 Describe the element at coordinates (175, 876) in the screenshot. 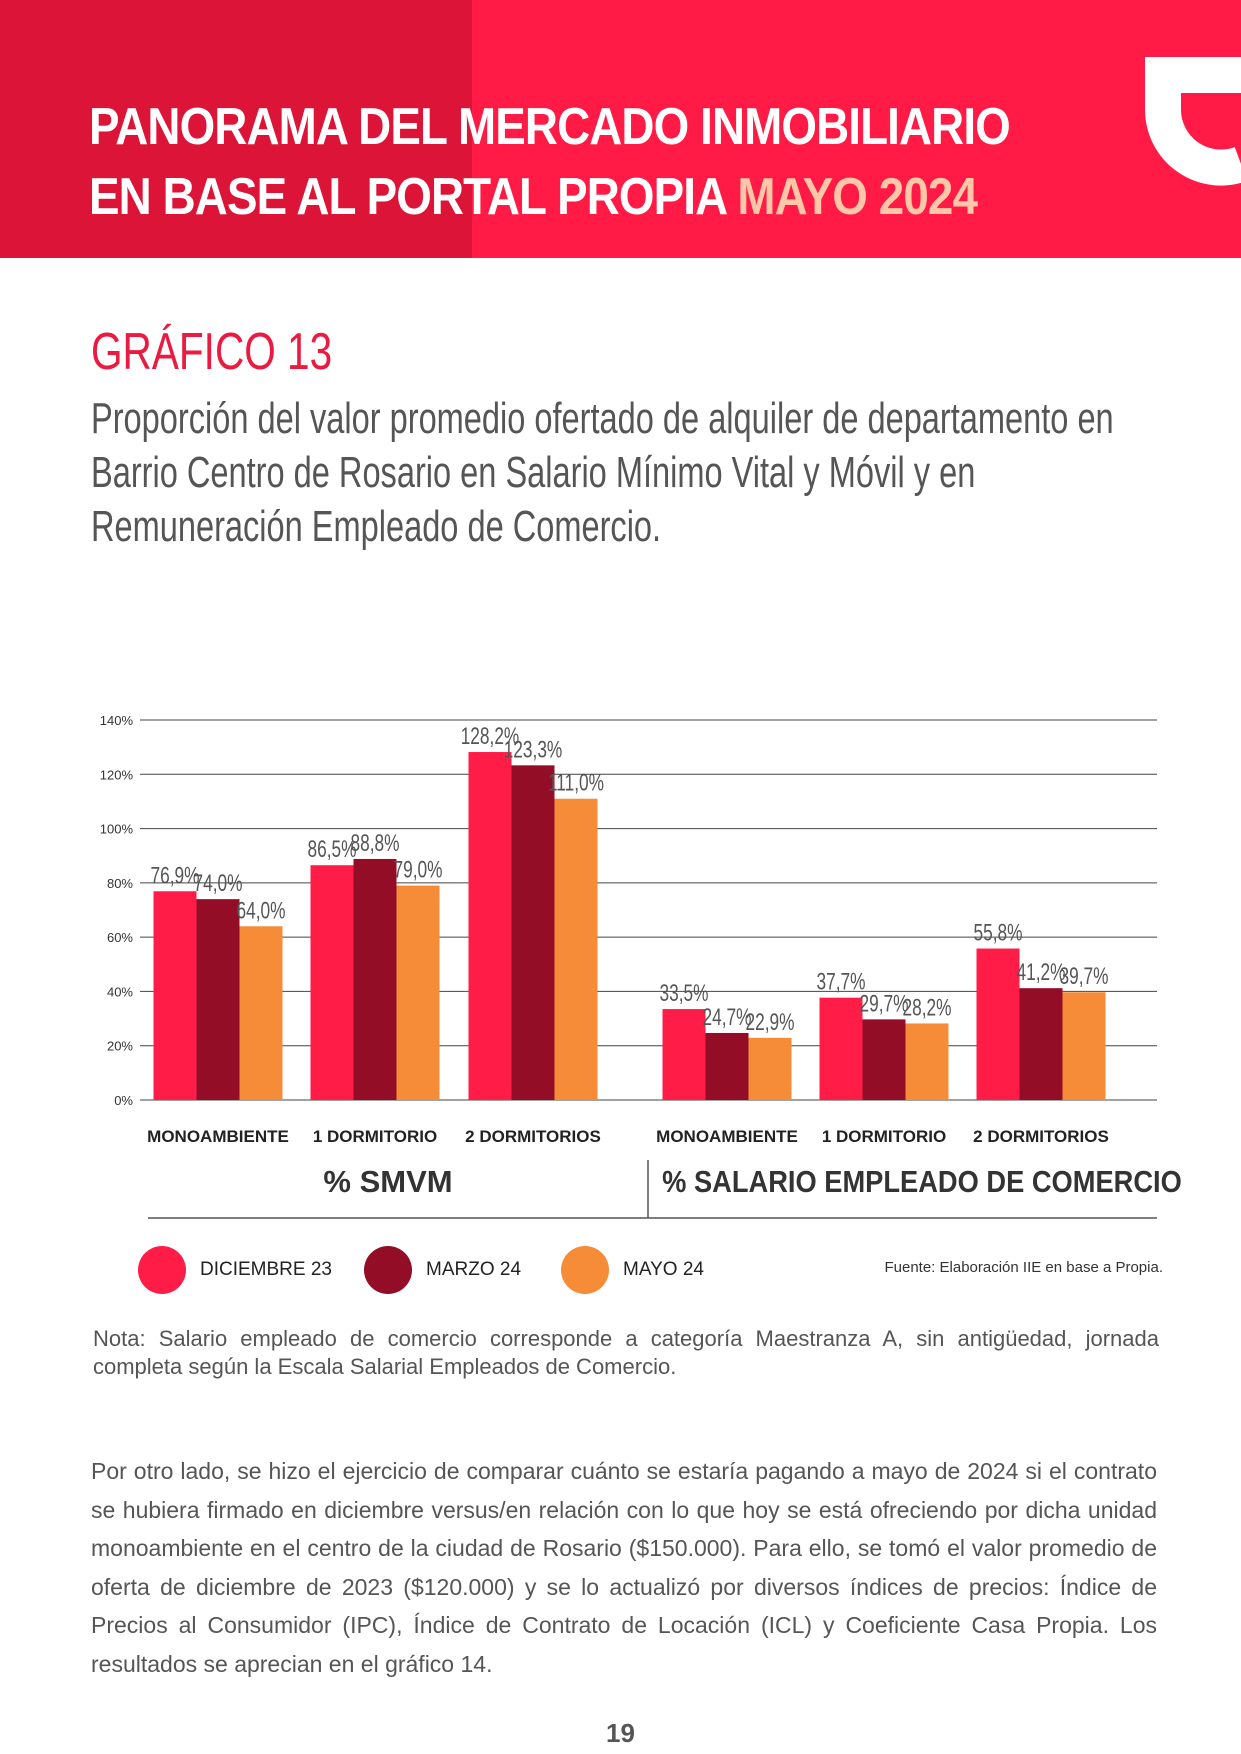

I see `bar-data-label: 76,9%` at that location.